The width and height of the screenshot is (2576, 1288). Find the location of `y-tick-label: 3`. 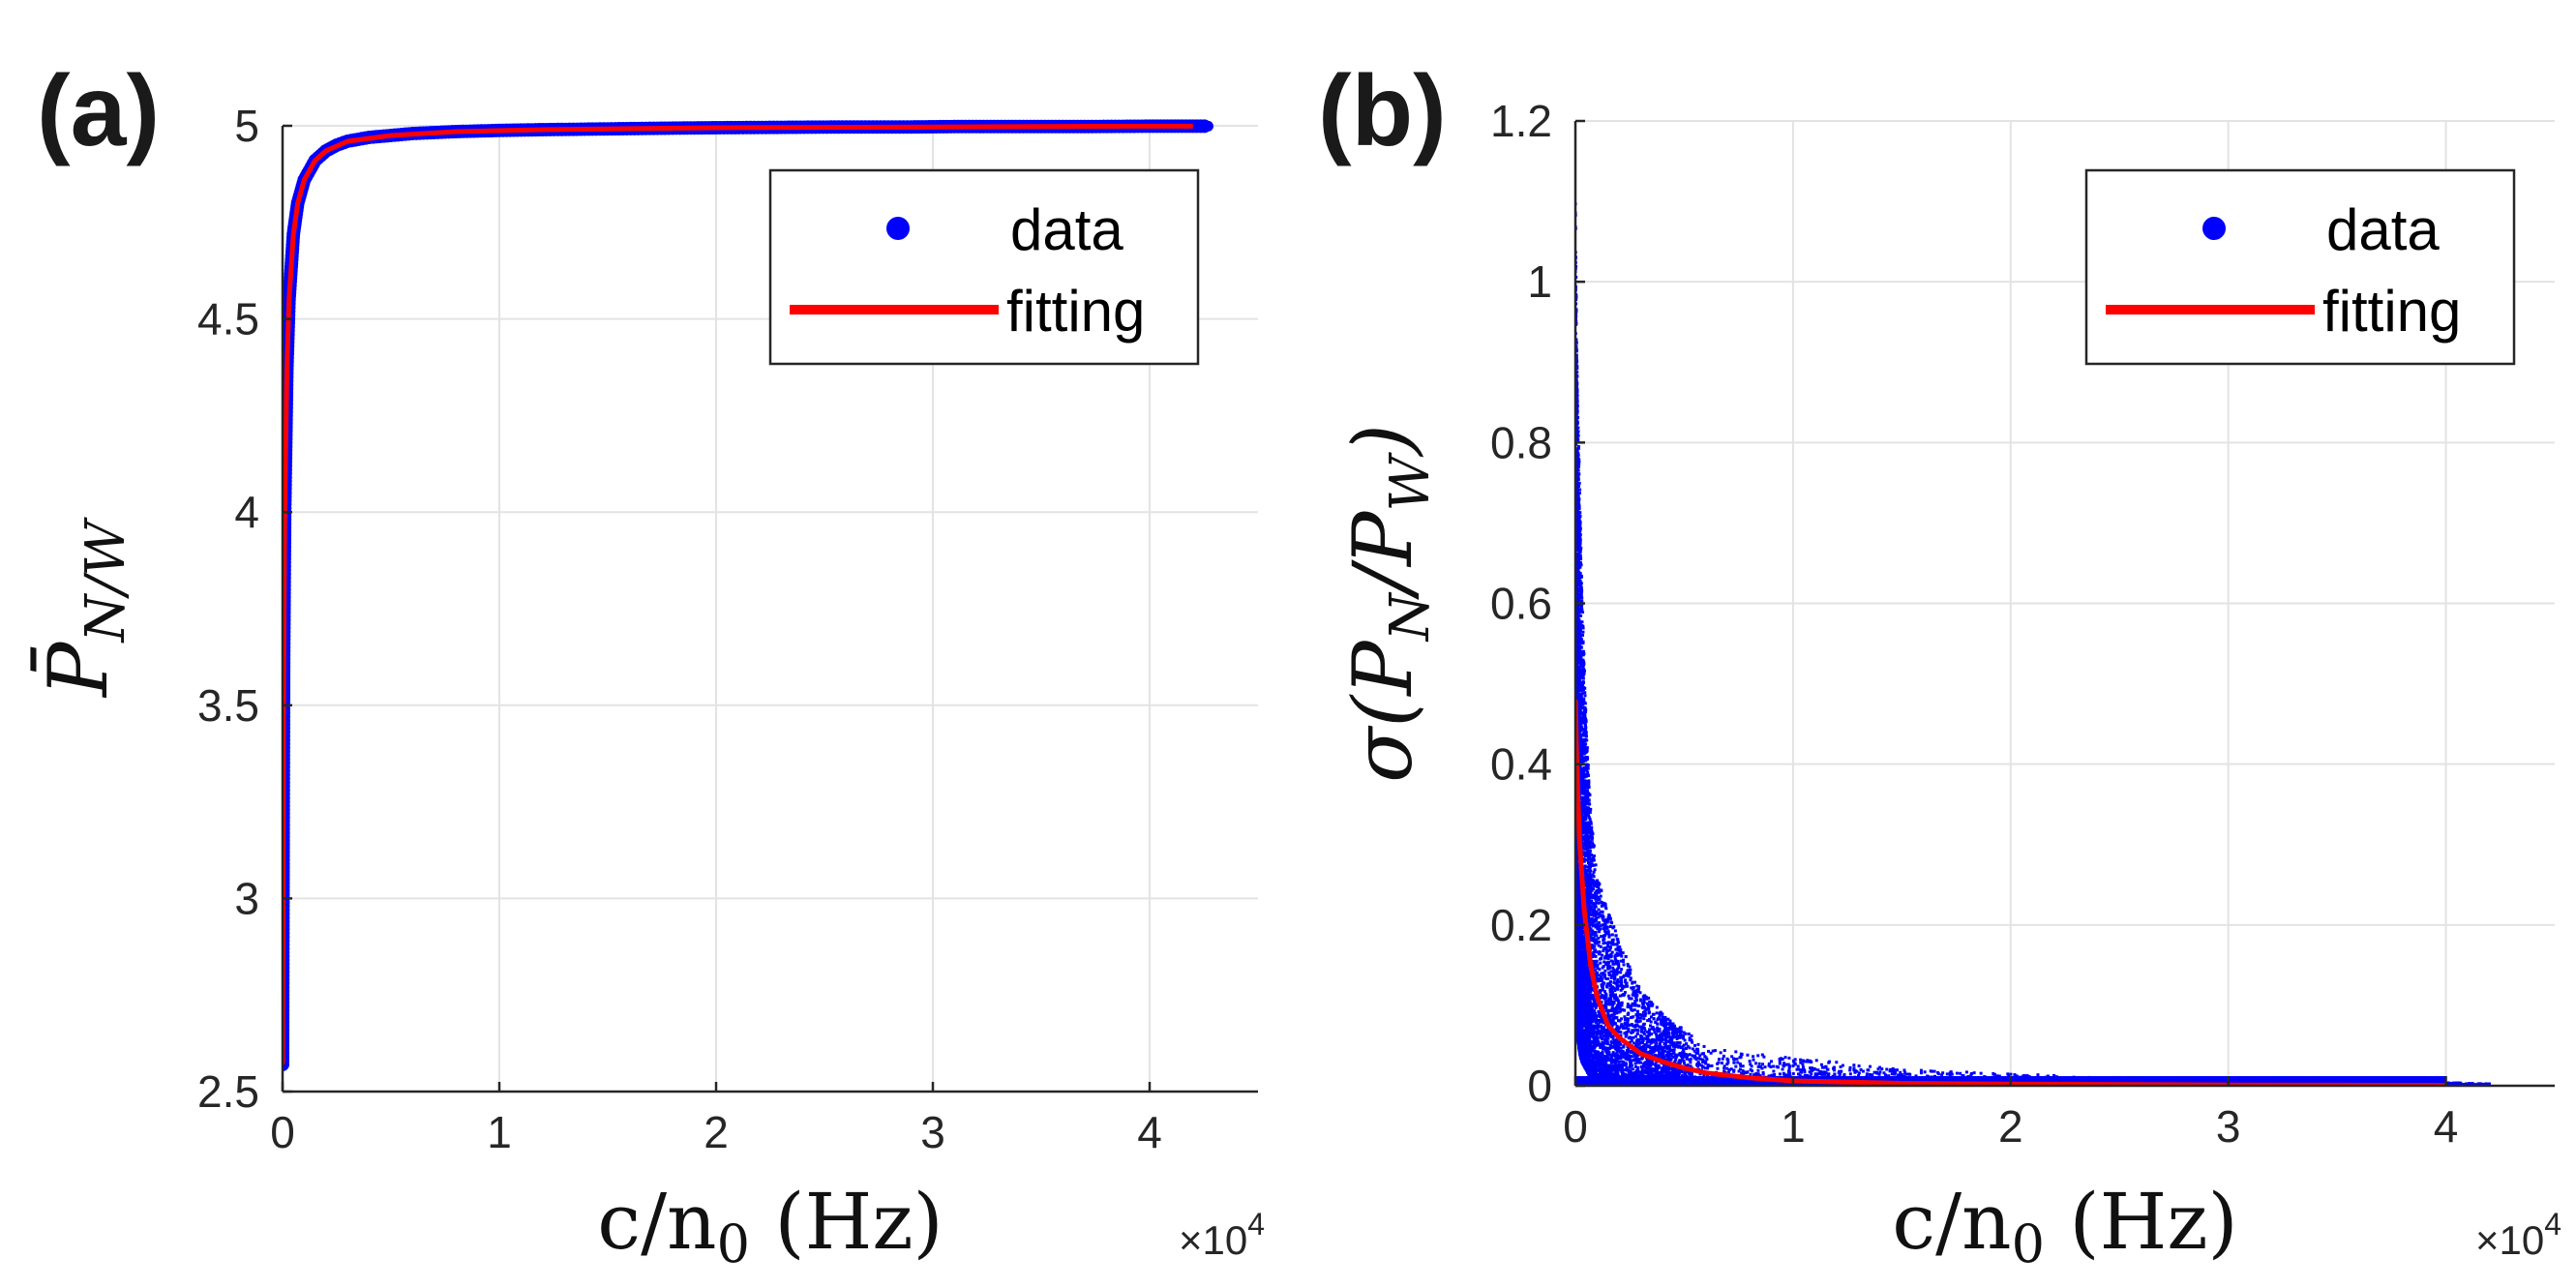

y-tick-label: 3 is located at coordinates (246, 898).